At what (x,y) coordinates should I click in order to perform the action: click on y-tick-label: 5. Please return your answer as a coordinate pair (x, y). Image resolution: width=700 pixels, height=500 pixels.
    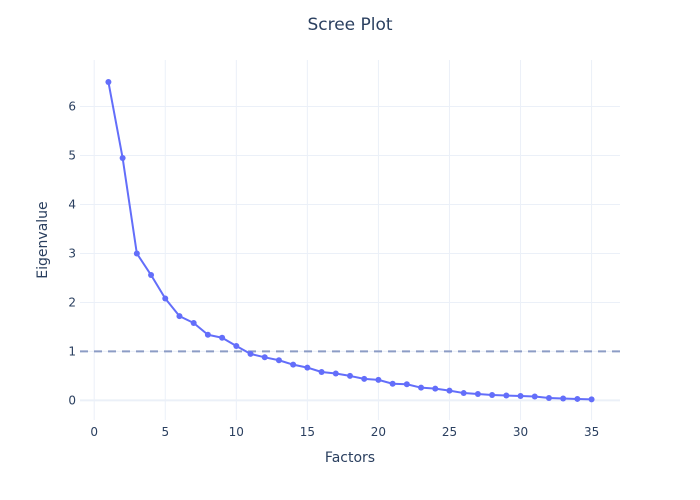
    Looking at the image, I should click on (72, 156).